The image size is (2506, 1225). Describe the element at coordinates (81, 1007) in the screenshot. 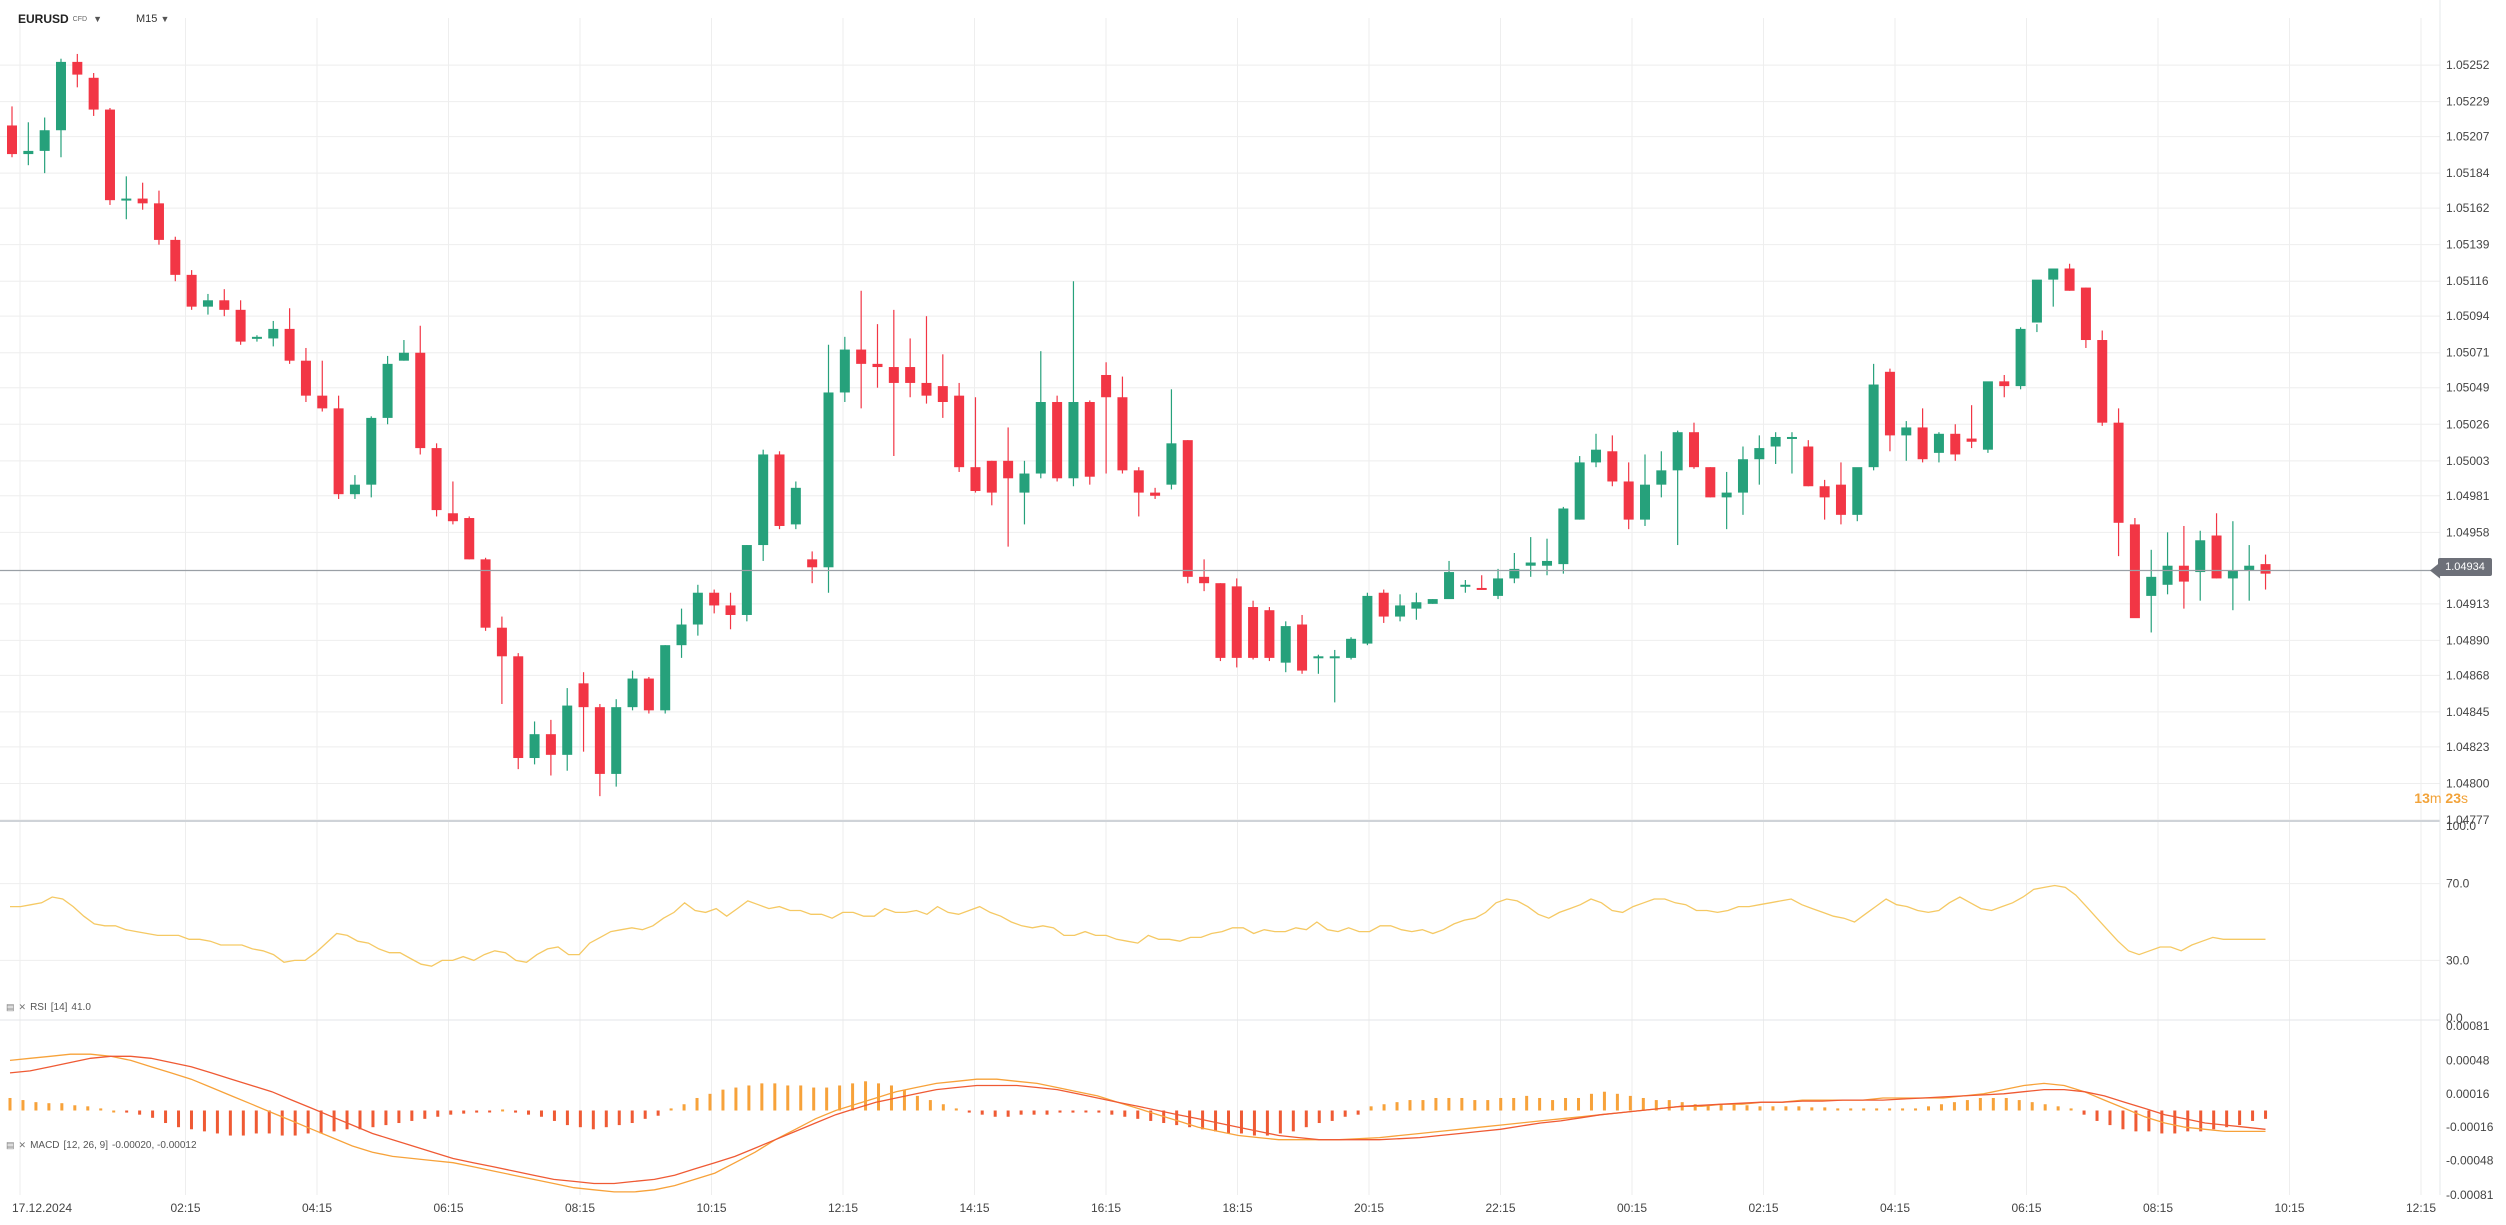

I see `rsi-value: 41.0` at that location.